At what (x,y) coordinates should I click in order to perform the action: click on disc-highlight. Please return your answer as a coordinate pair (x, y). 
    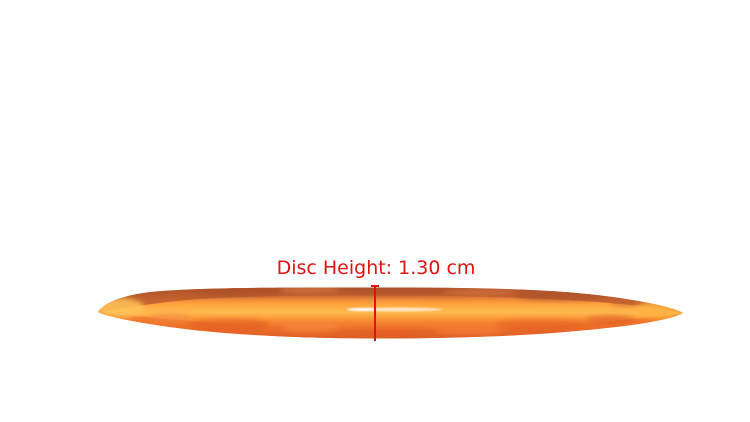
    Looking at the image, I should click on (394, 309).